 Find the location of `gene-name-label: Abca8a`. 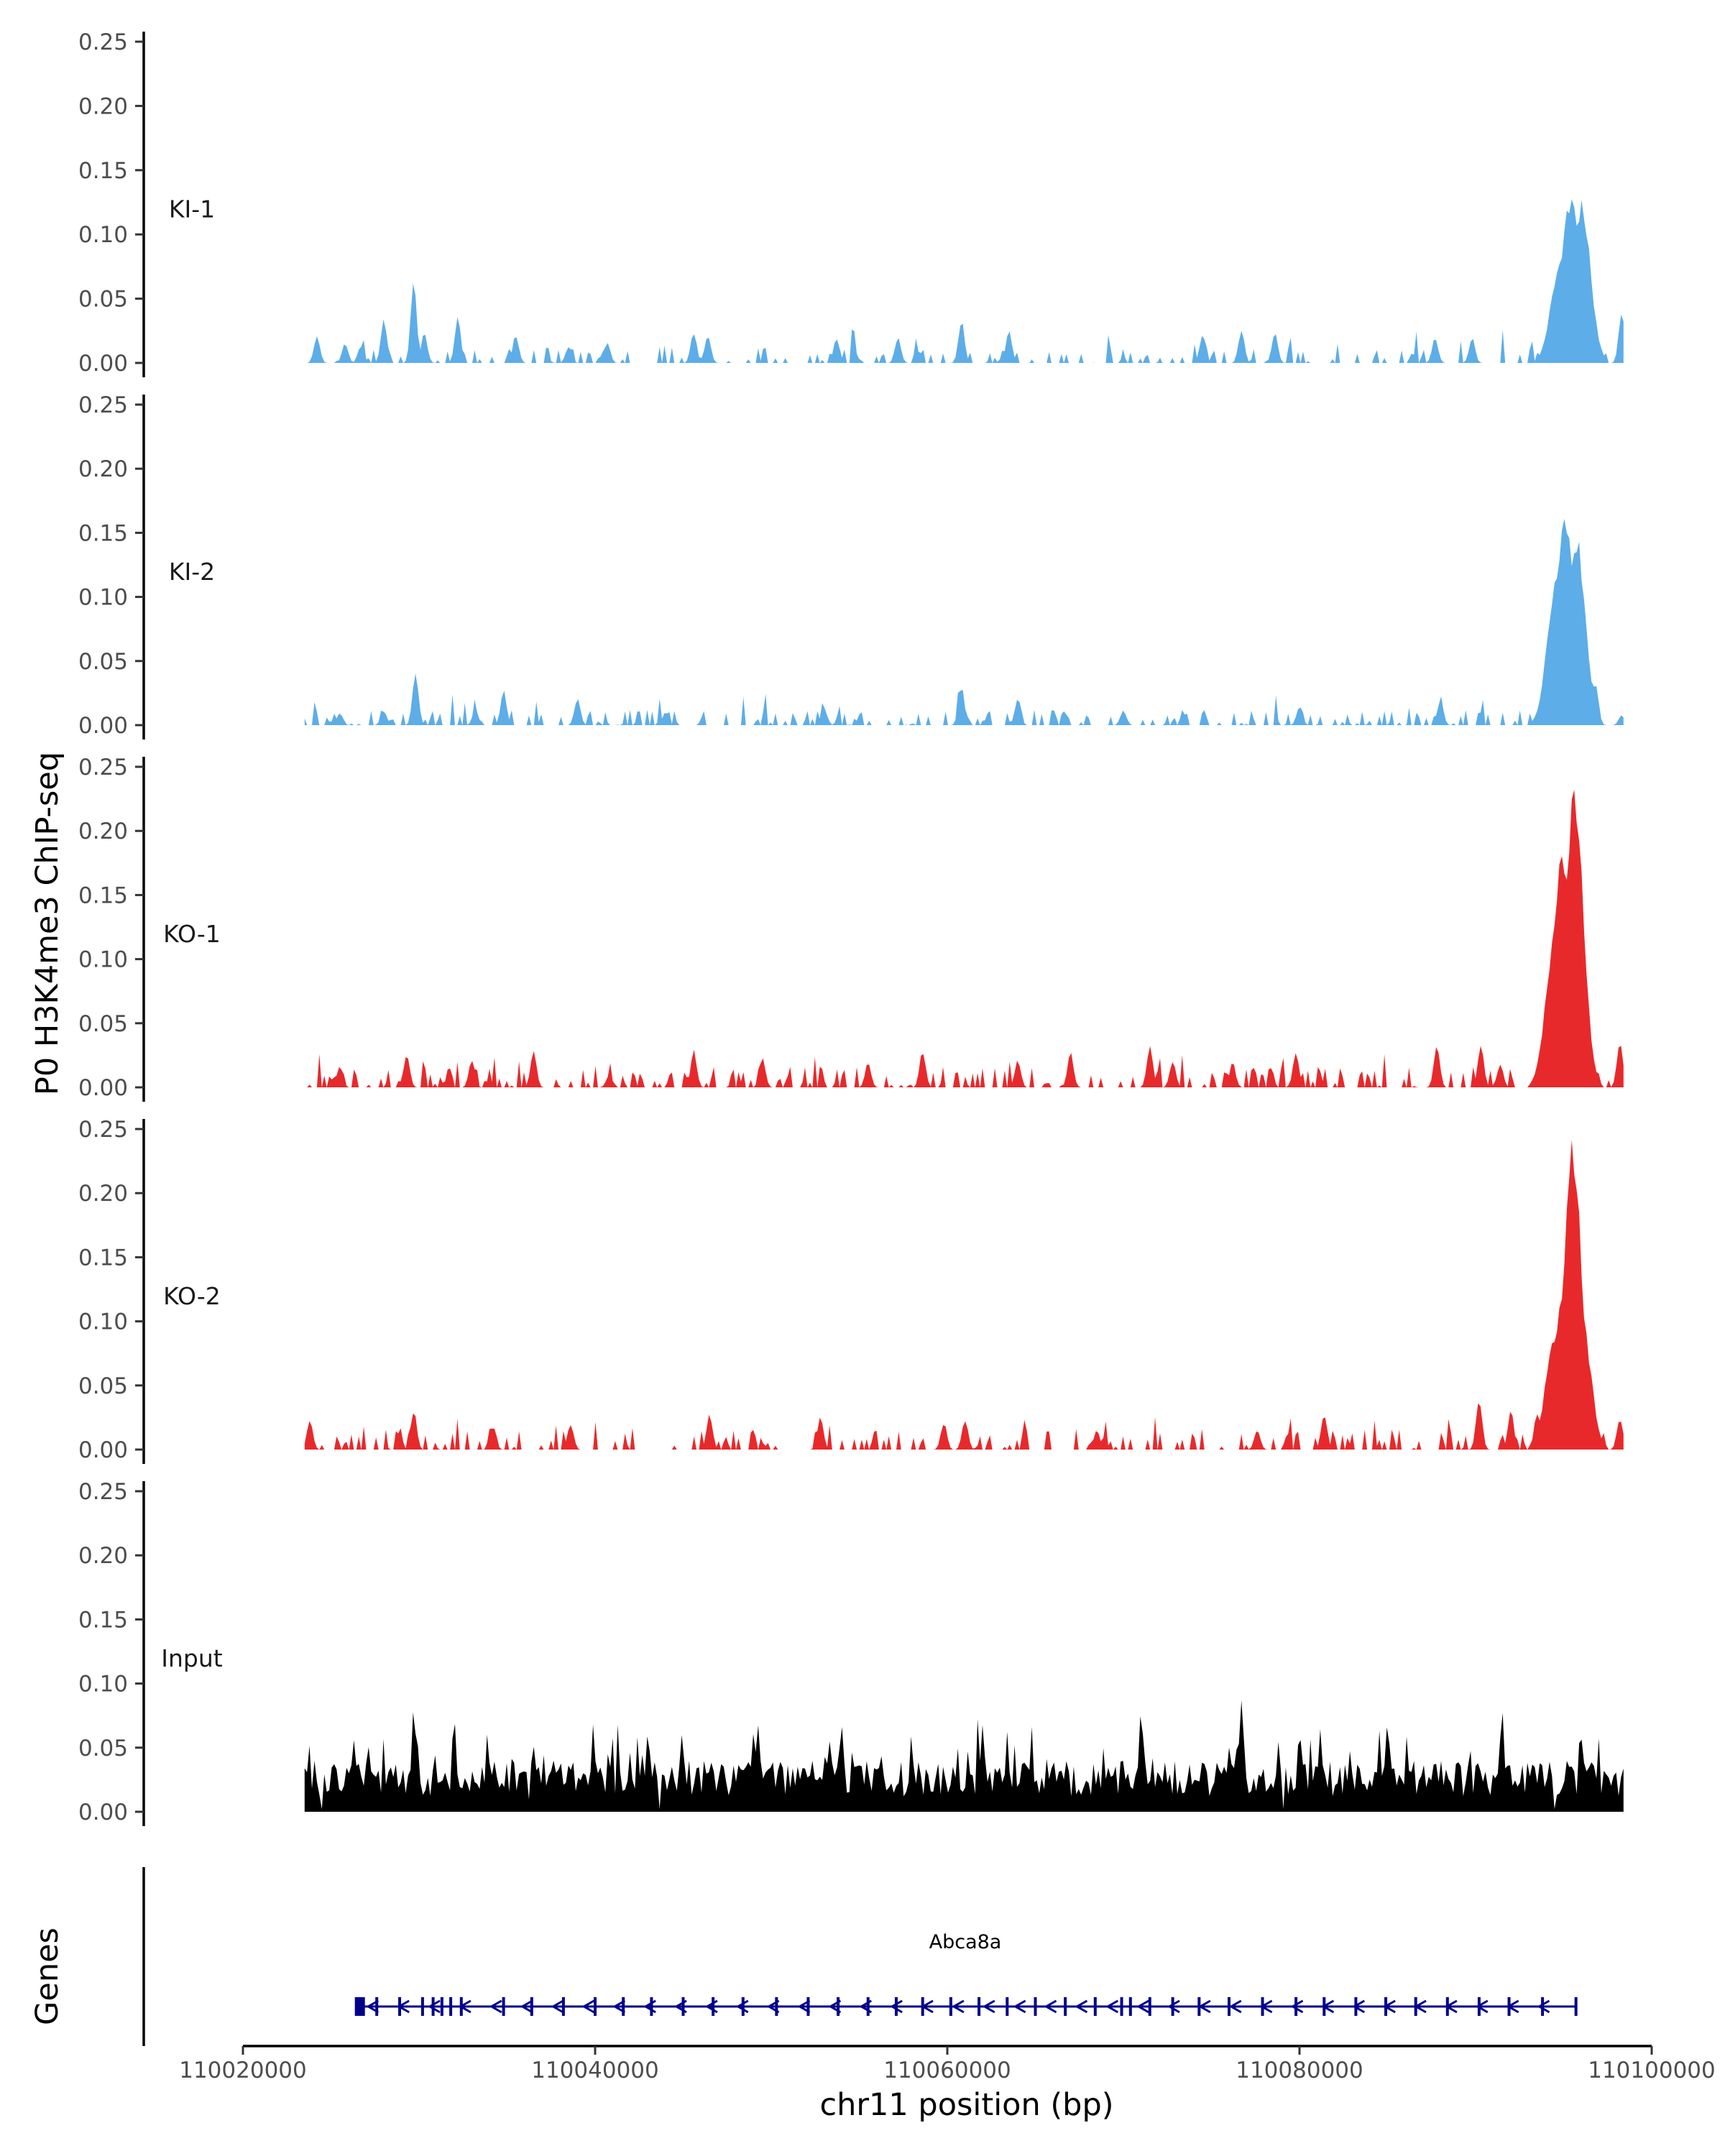

gene-name-label: Abca8a is located at coordinates (965, 1942).